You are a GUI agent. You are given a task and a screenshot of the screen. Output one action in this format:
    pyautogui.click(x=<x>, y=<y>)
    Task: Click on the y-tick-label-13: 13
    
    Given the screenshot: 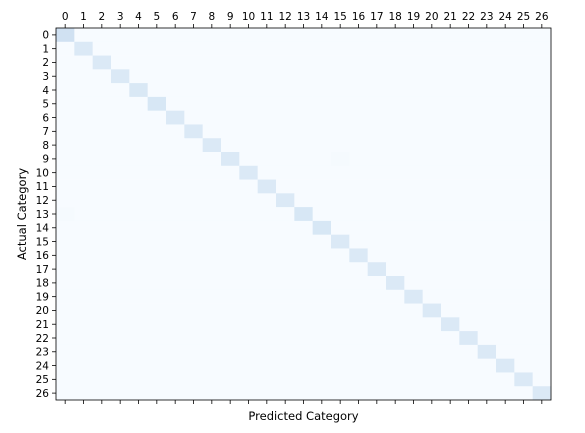 What is the action you would take?
    pyautogui.click(x=42, y=215)
    